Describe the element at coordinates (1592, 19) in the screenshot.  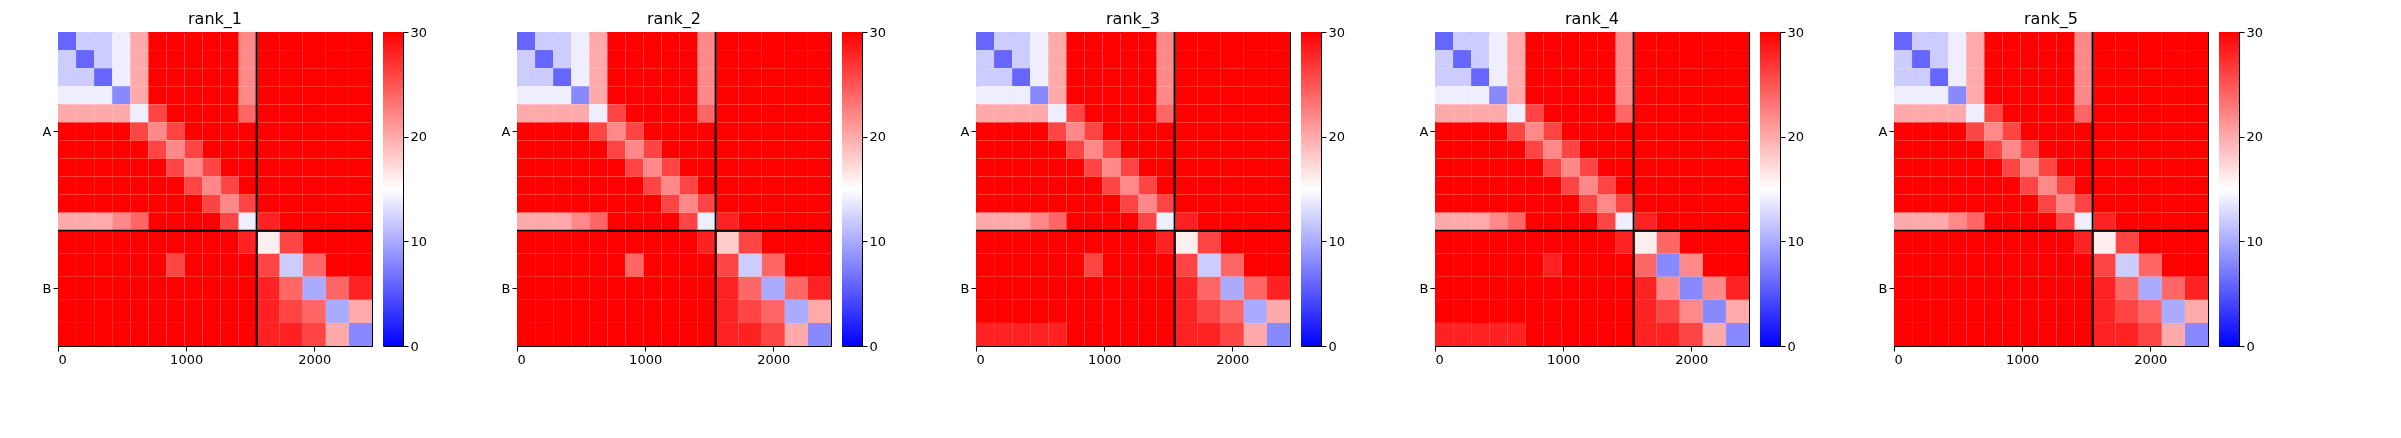
I see `chart-title: rank_4` at that location.